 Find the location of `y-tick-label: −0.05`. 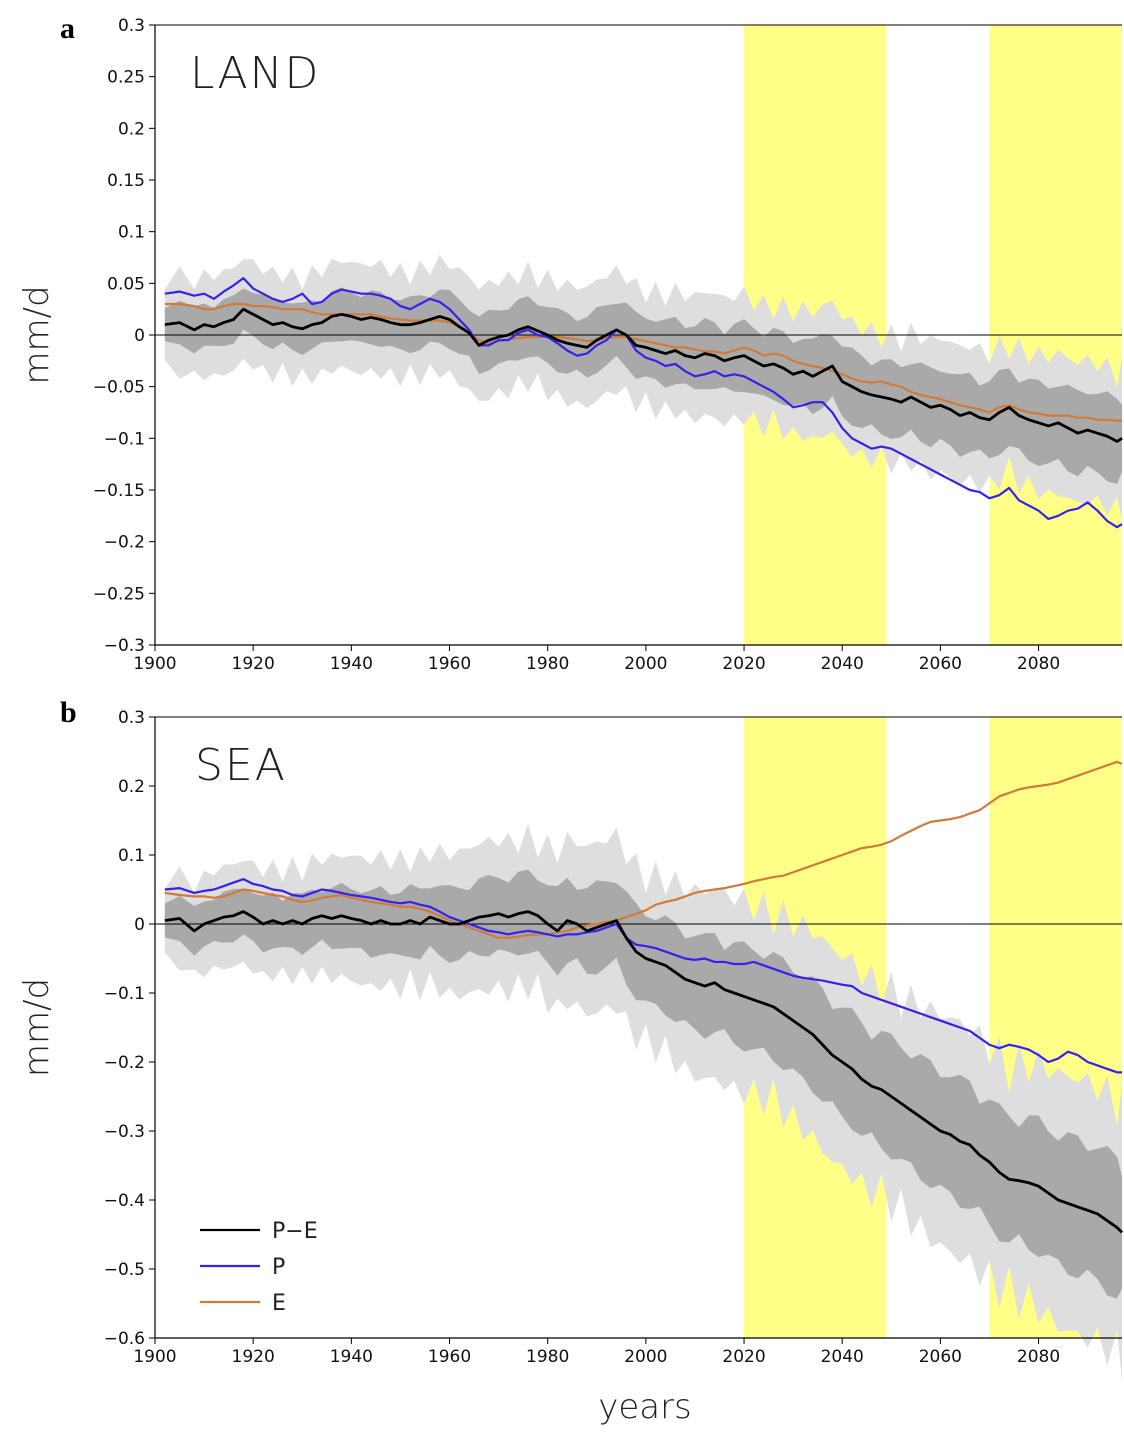

y-tick-label: −0.05 is located at coordinates (119, 388).